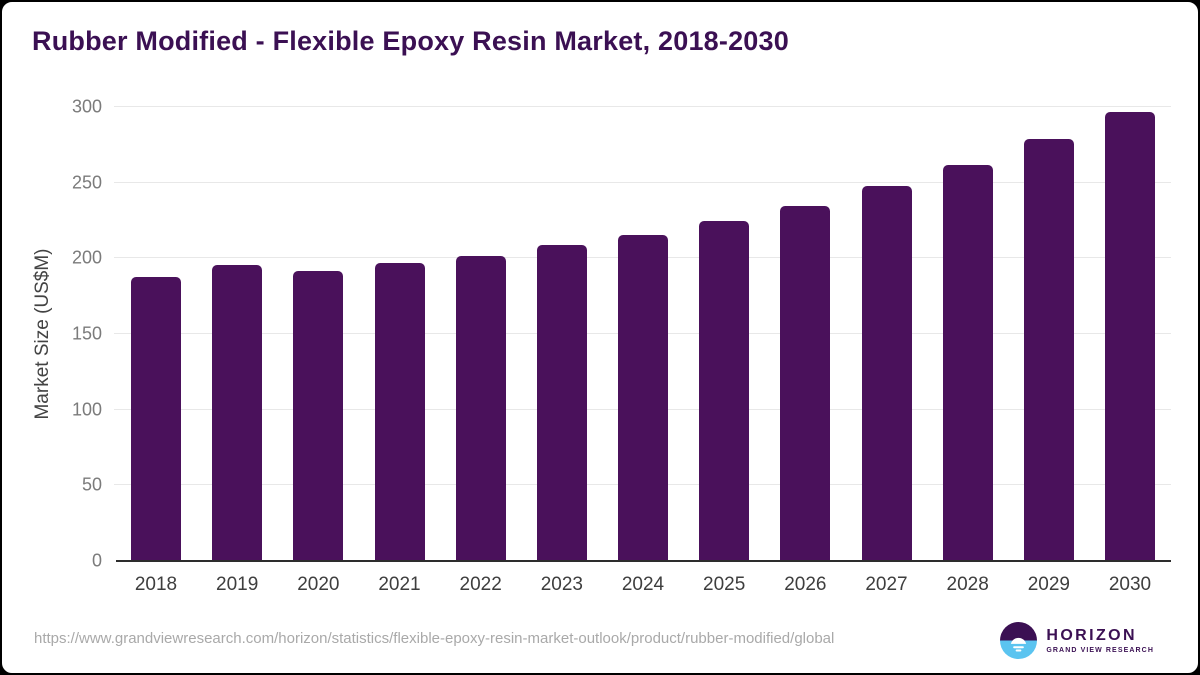  What do you see at coordinates (643, 584) in the screenshot?
I see `x-tick-label: 2024` at bounding box center [643, 584].